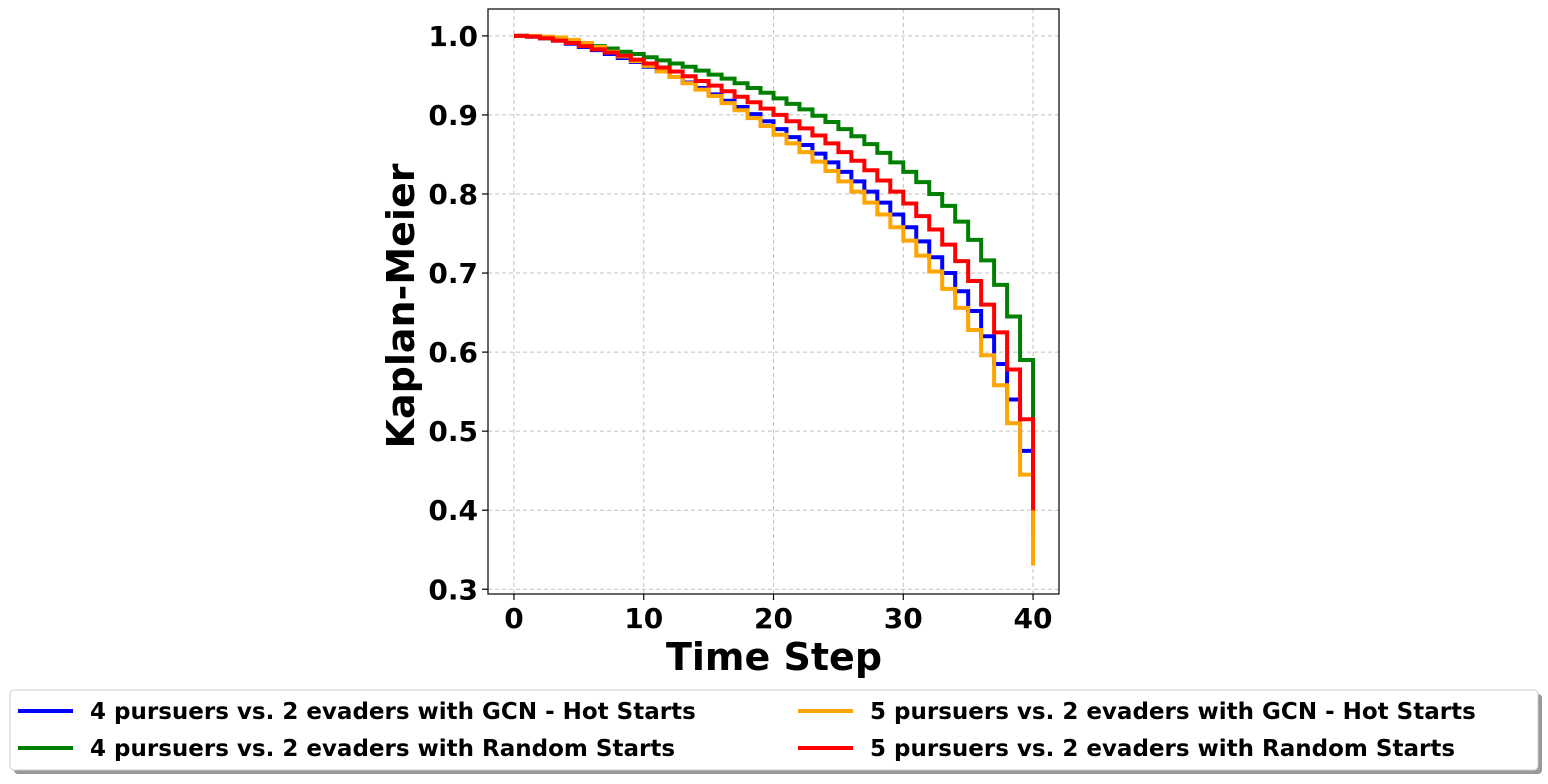  Describe the element at coordinates (903, 618) in the screenshot. I see `x-tick-label: 30` at that location.